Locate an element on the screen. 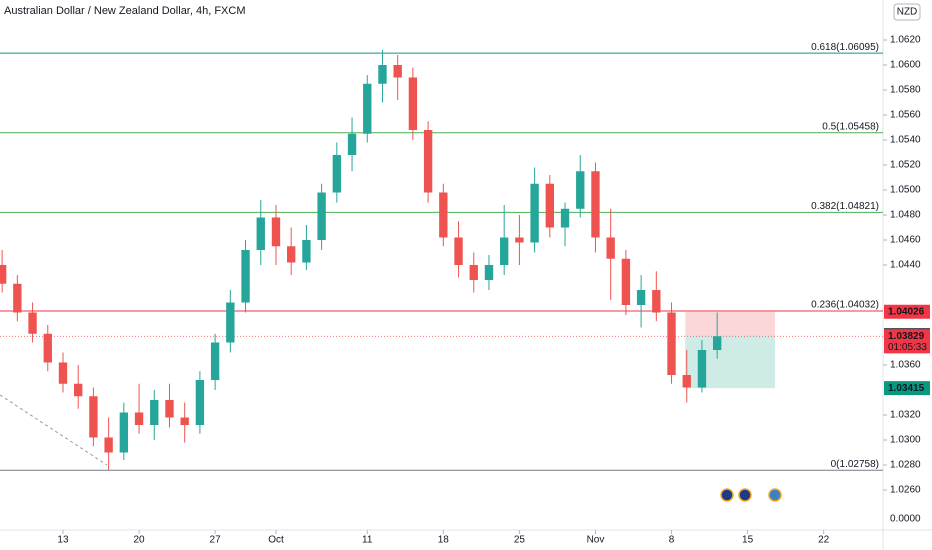 The height and width of the screenshot is (550, 932). x-tick-label: 11 is located at coordinates (367, 540).